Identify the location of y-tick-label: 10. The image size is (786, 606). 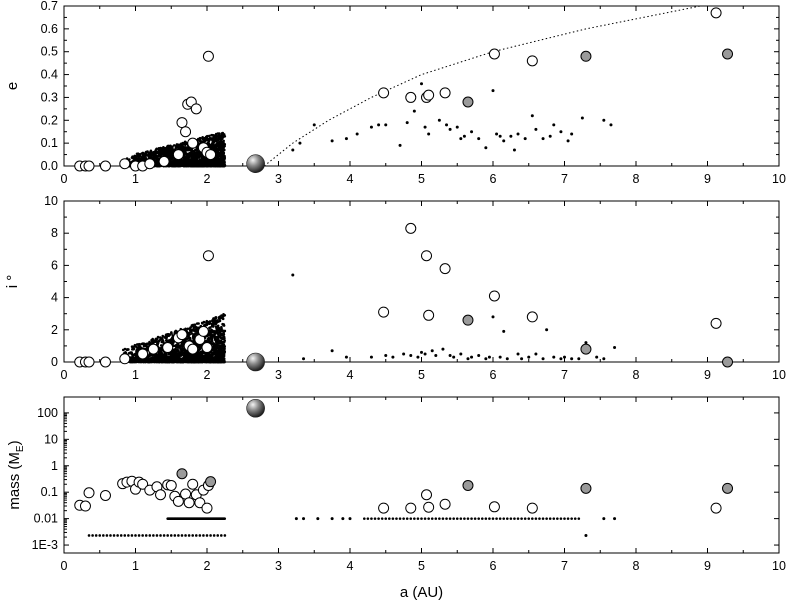
(51, 439).